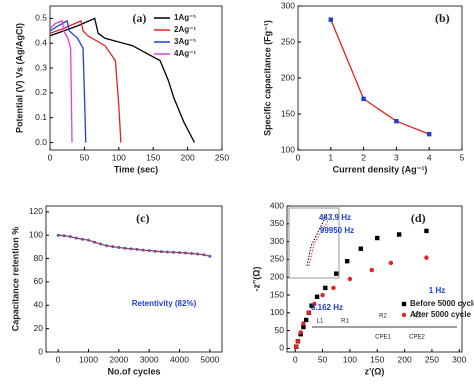 The image size is (474, 388). What do you see at coordinates (417, 338) in the screenshot?
I see `circuit-label: CPE2` at bounding box center [417, 338].